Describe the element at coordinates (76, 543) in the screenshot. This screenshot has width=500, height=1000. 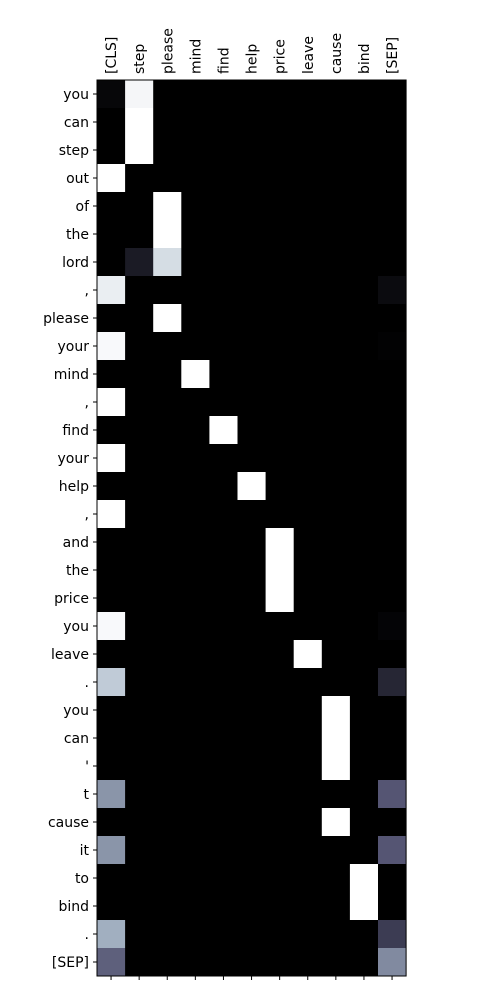
I see `y-tick-label: and` at that location.